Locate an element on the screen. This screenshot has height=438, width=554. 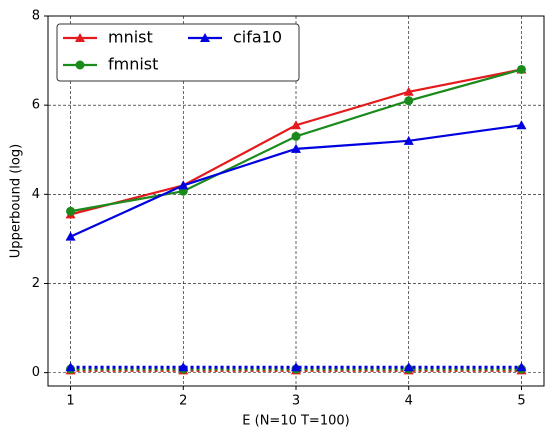
x-tick-label: 3 is located at coordinates (296, 401).